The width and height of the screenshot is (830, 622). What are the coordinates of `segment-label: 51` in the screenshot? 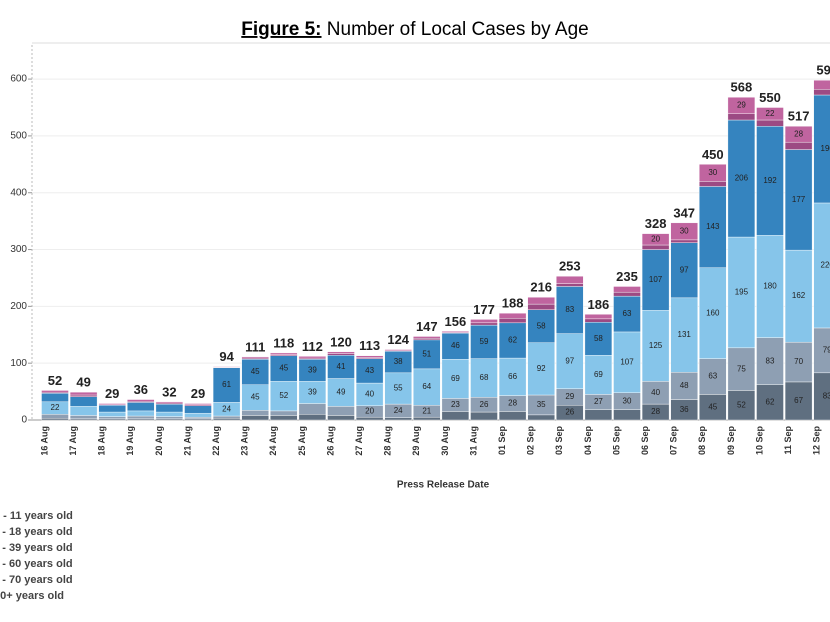 It's located at (426, 353).